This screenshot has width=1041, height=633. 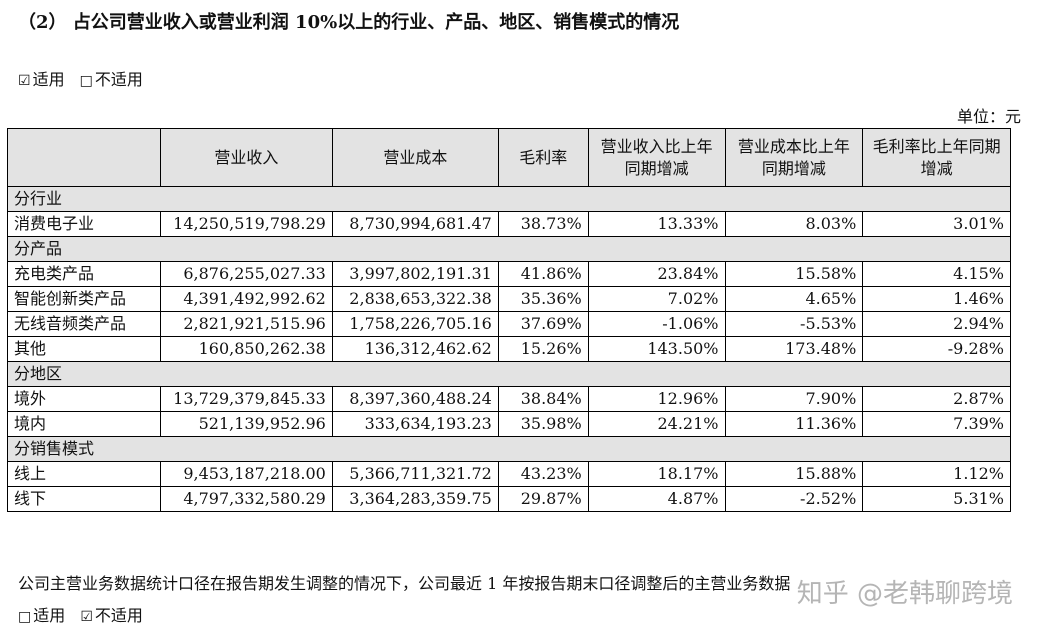 What do you see at coordinates (936, 299) in the screenshot?
I see `value-cell: 1.46%` at bounding box center [936, 299].